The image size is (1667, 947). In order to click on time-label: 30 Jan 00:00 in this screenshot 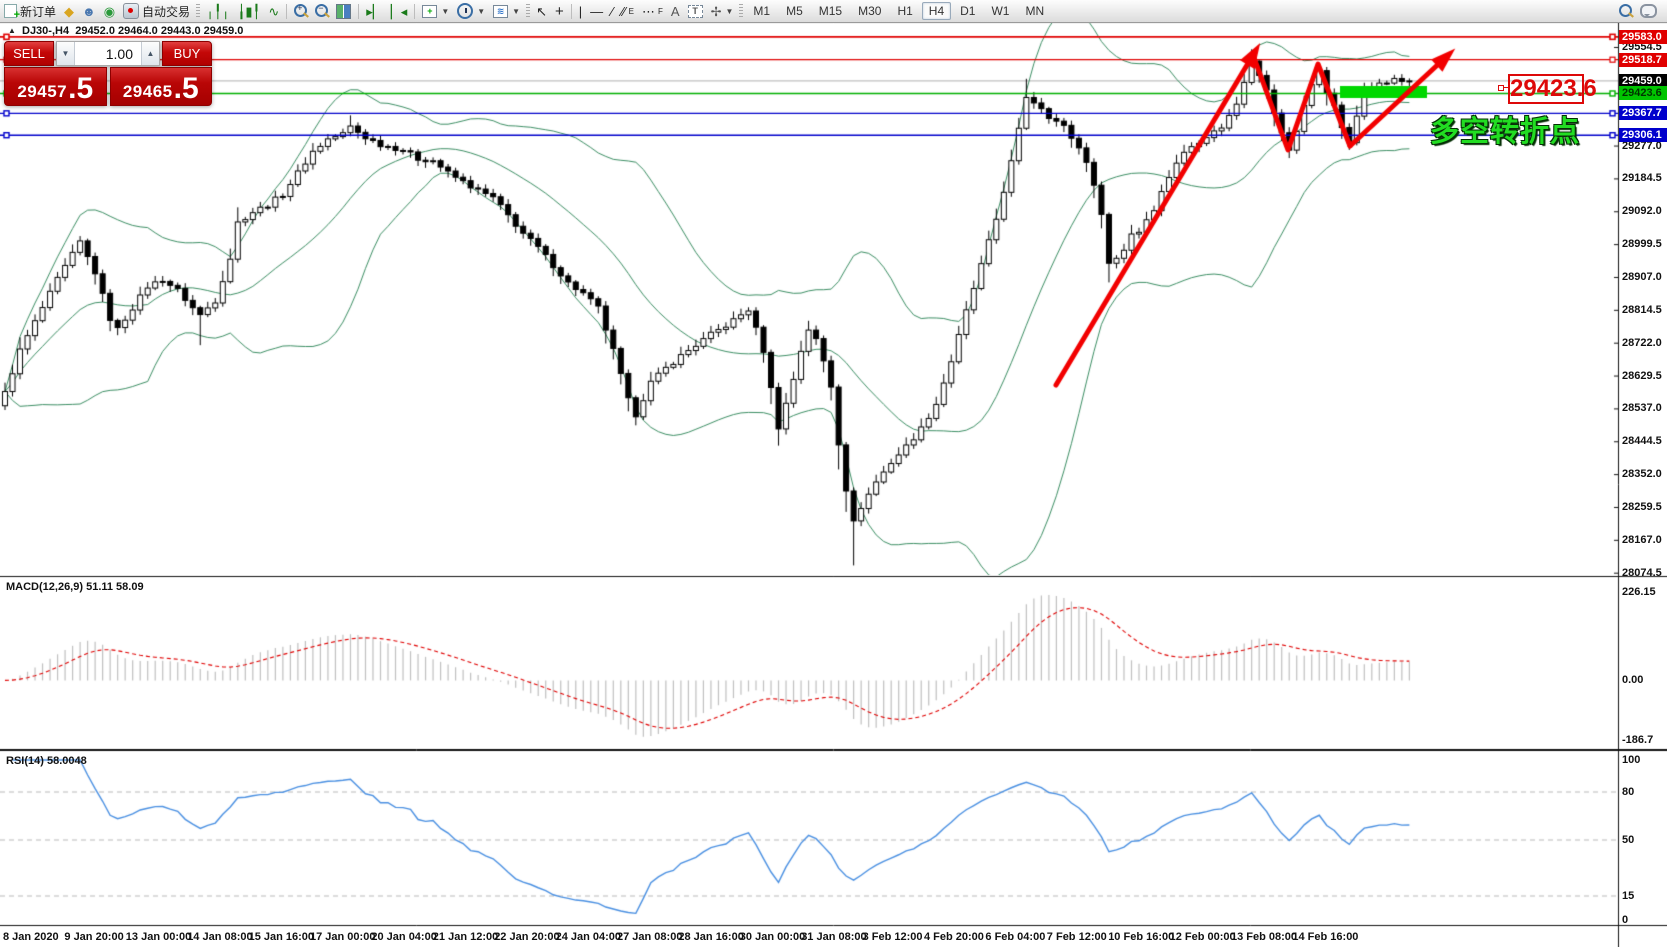, I will do `click(772, 937)`.